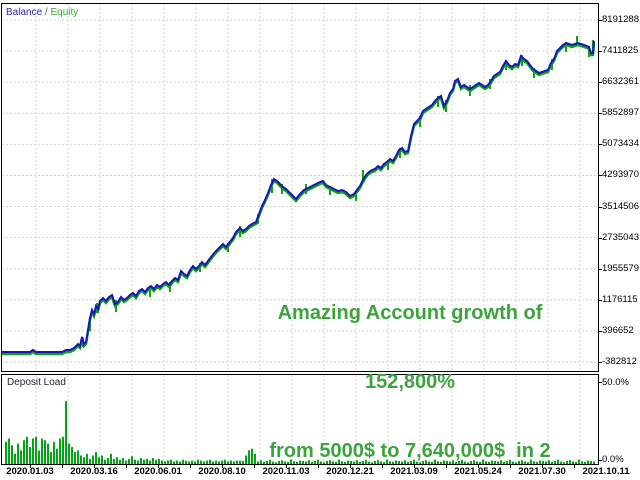 This screenshot has width=640, height=480. Describe the element at coordinates (620, 113) in the screenshot. I see `y-axis-label: 5852897` at that location.